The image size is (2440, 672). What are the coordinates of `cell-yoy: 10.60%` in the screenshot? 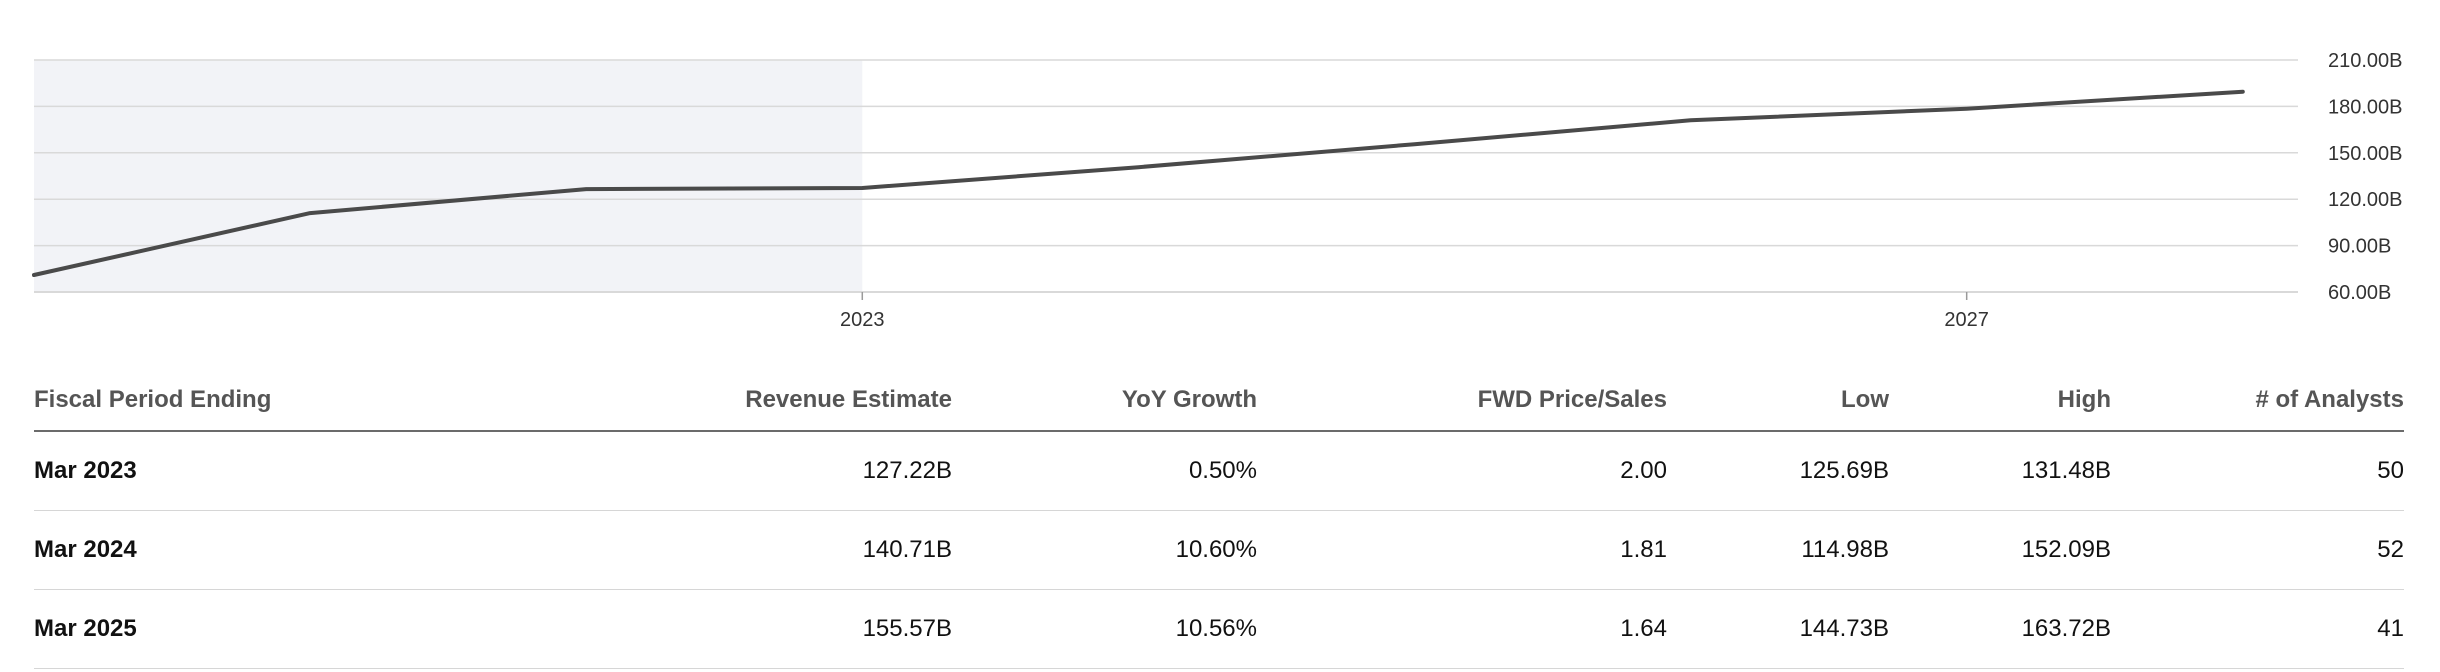 It's located at (1104, 550).